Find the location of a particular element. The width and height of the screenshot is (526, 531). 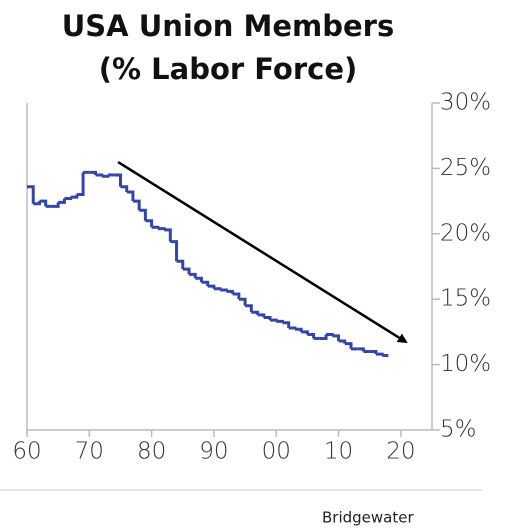

y-tick-label: 20% is located at coordinates (465, 233).